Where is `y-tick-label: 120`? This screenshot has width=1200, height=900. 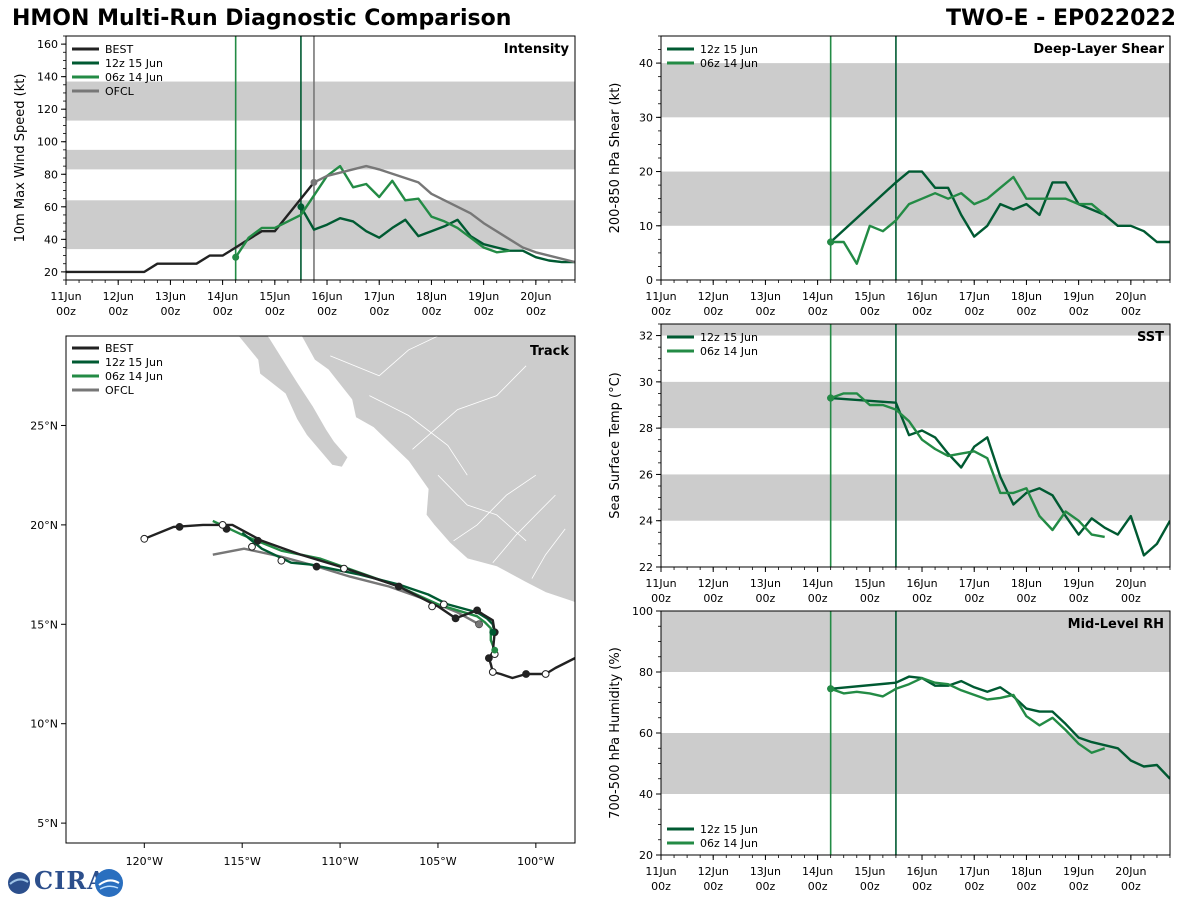 y-tick-label: 120 is located at coordinates (47, 109).